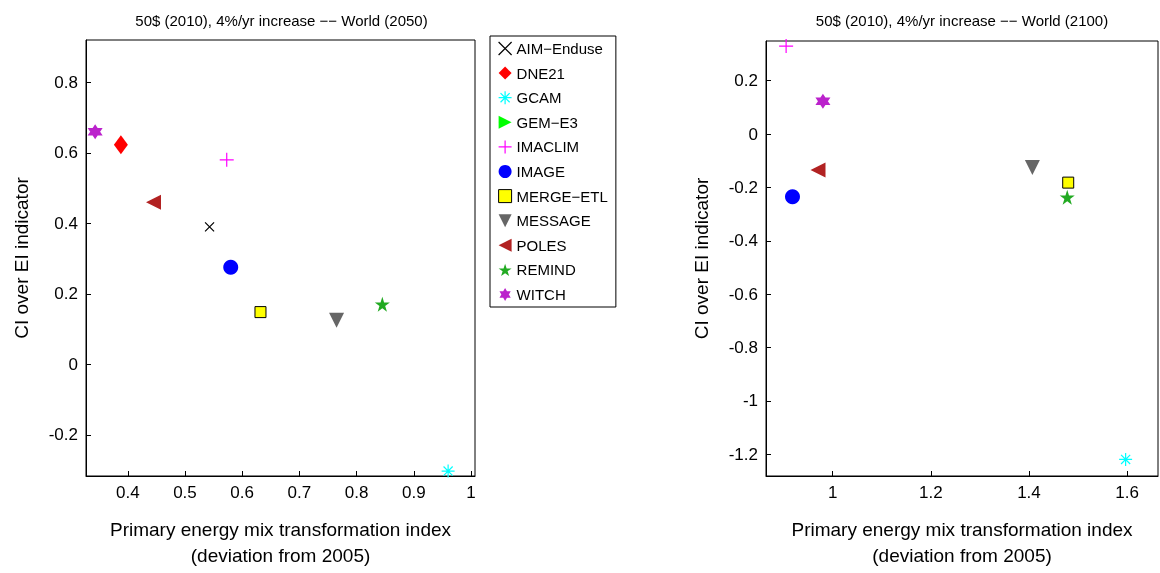 The height and width of the screenshot is (573, 1160). I want to click on legend-label: WITCH, so click(541, 294).